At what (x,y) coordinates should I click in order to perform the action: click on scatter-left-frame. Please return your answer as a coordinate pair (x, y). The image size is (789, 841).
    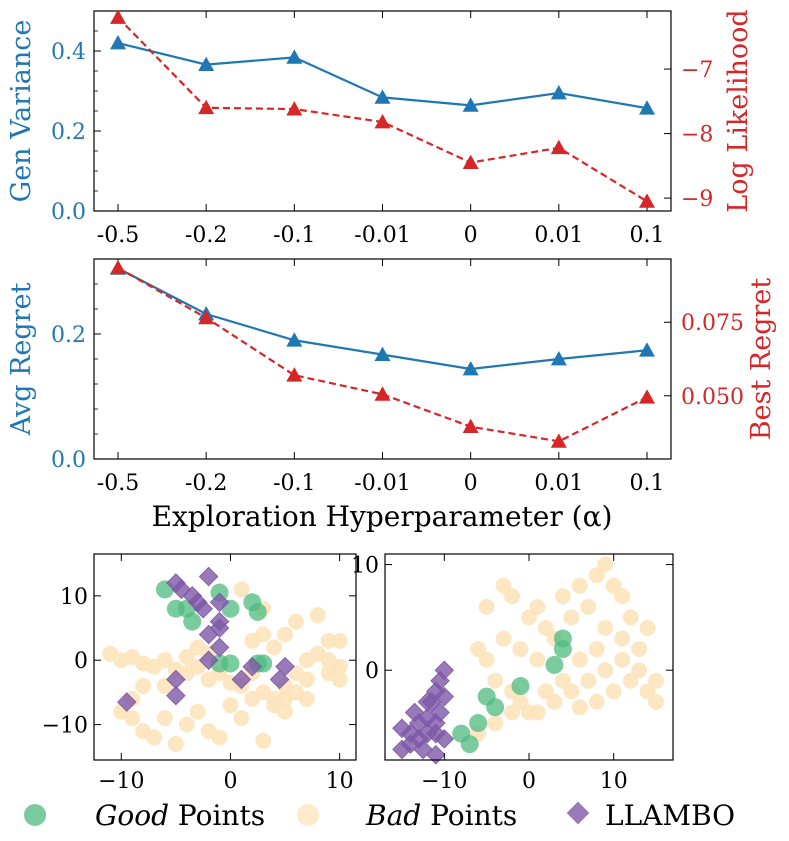
    Looking at the image, I should click on (225, 657).